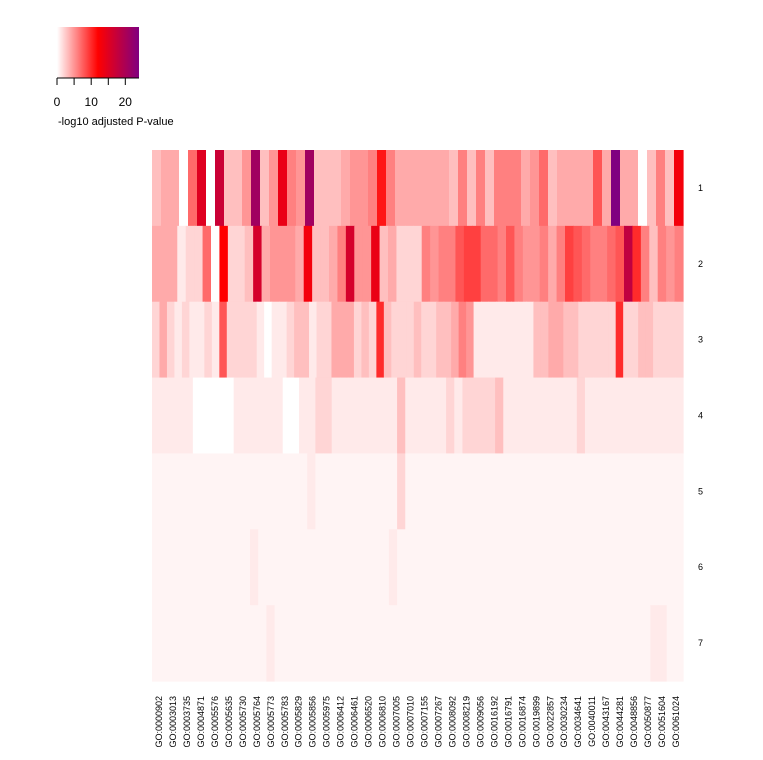  Describe the element at coordinates (98, 52) in the screenshot. I see `colorbar-gradient` at that location.